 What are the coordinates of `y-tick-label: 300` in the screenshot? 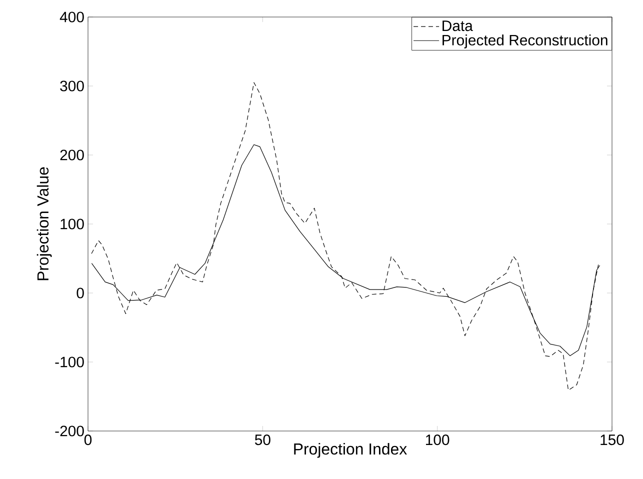 It's located at (72, 86).